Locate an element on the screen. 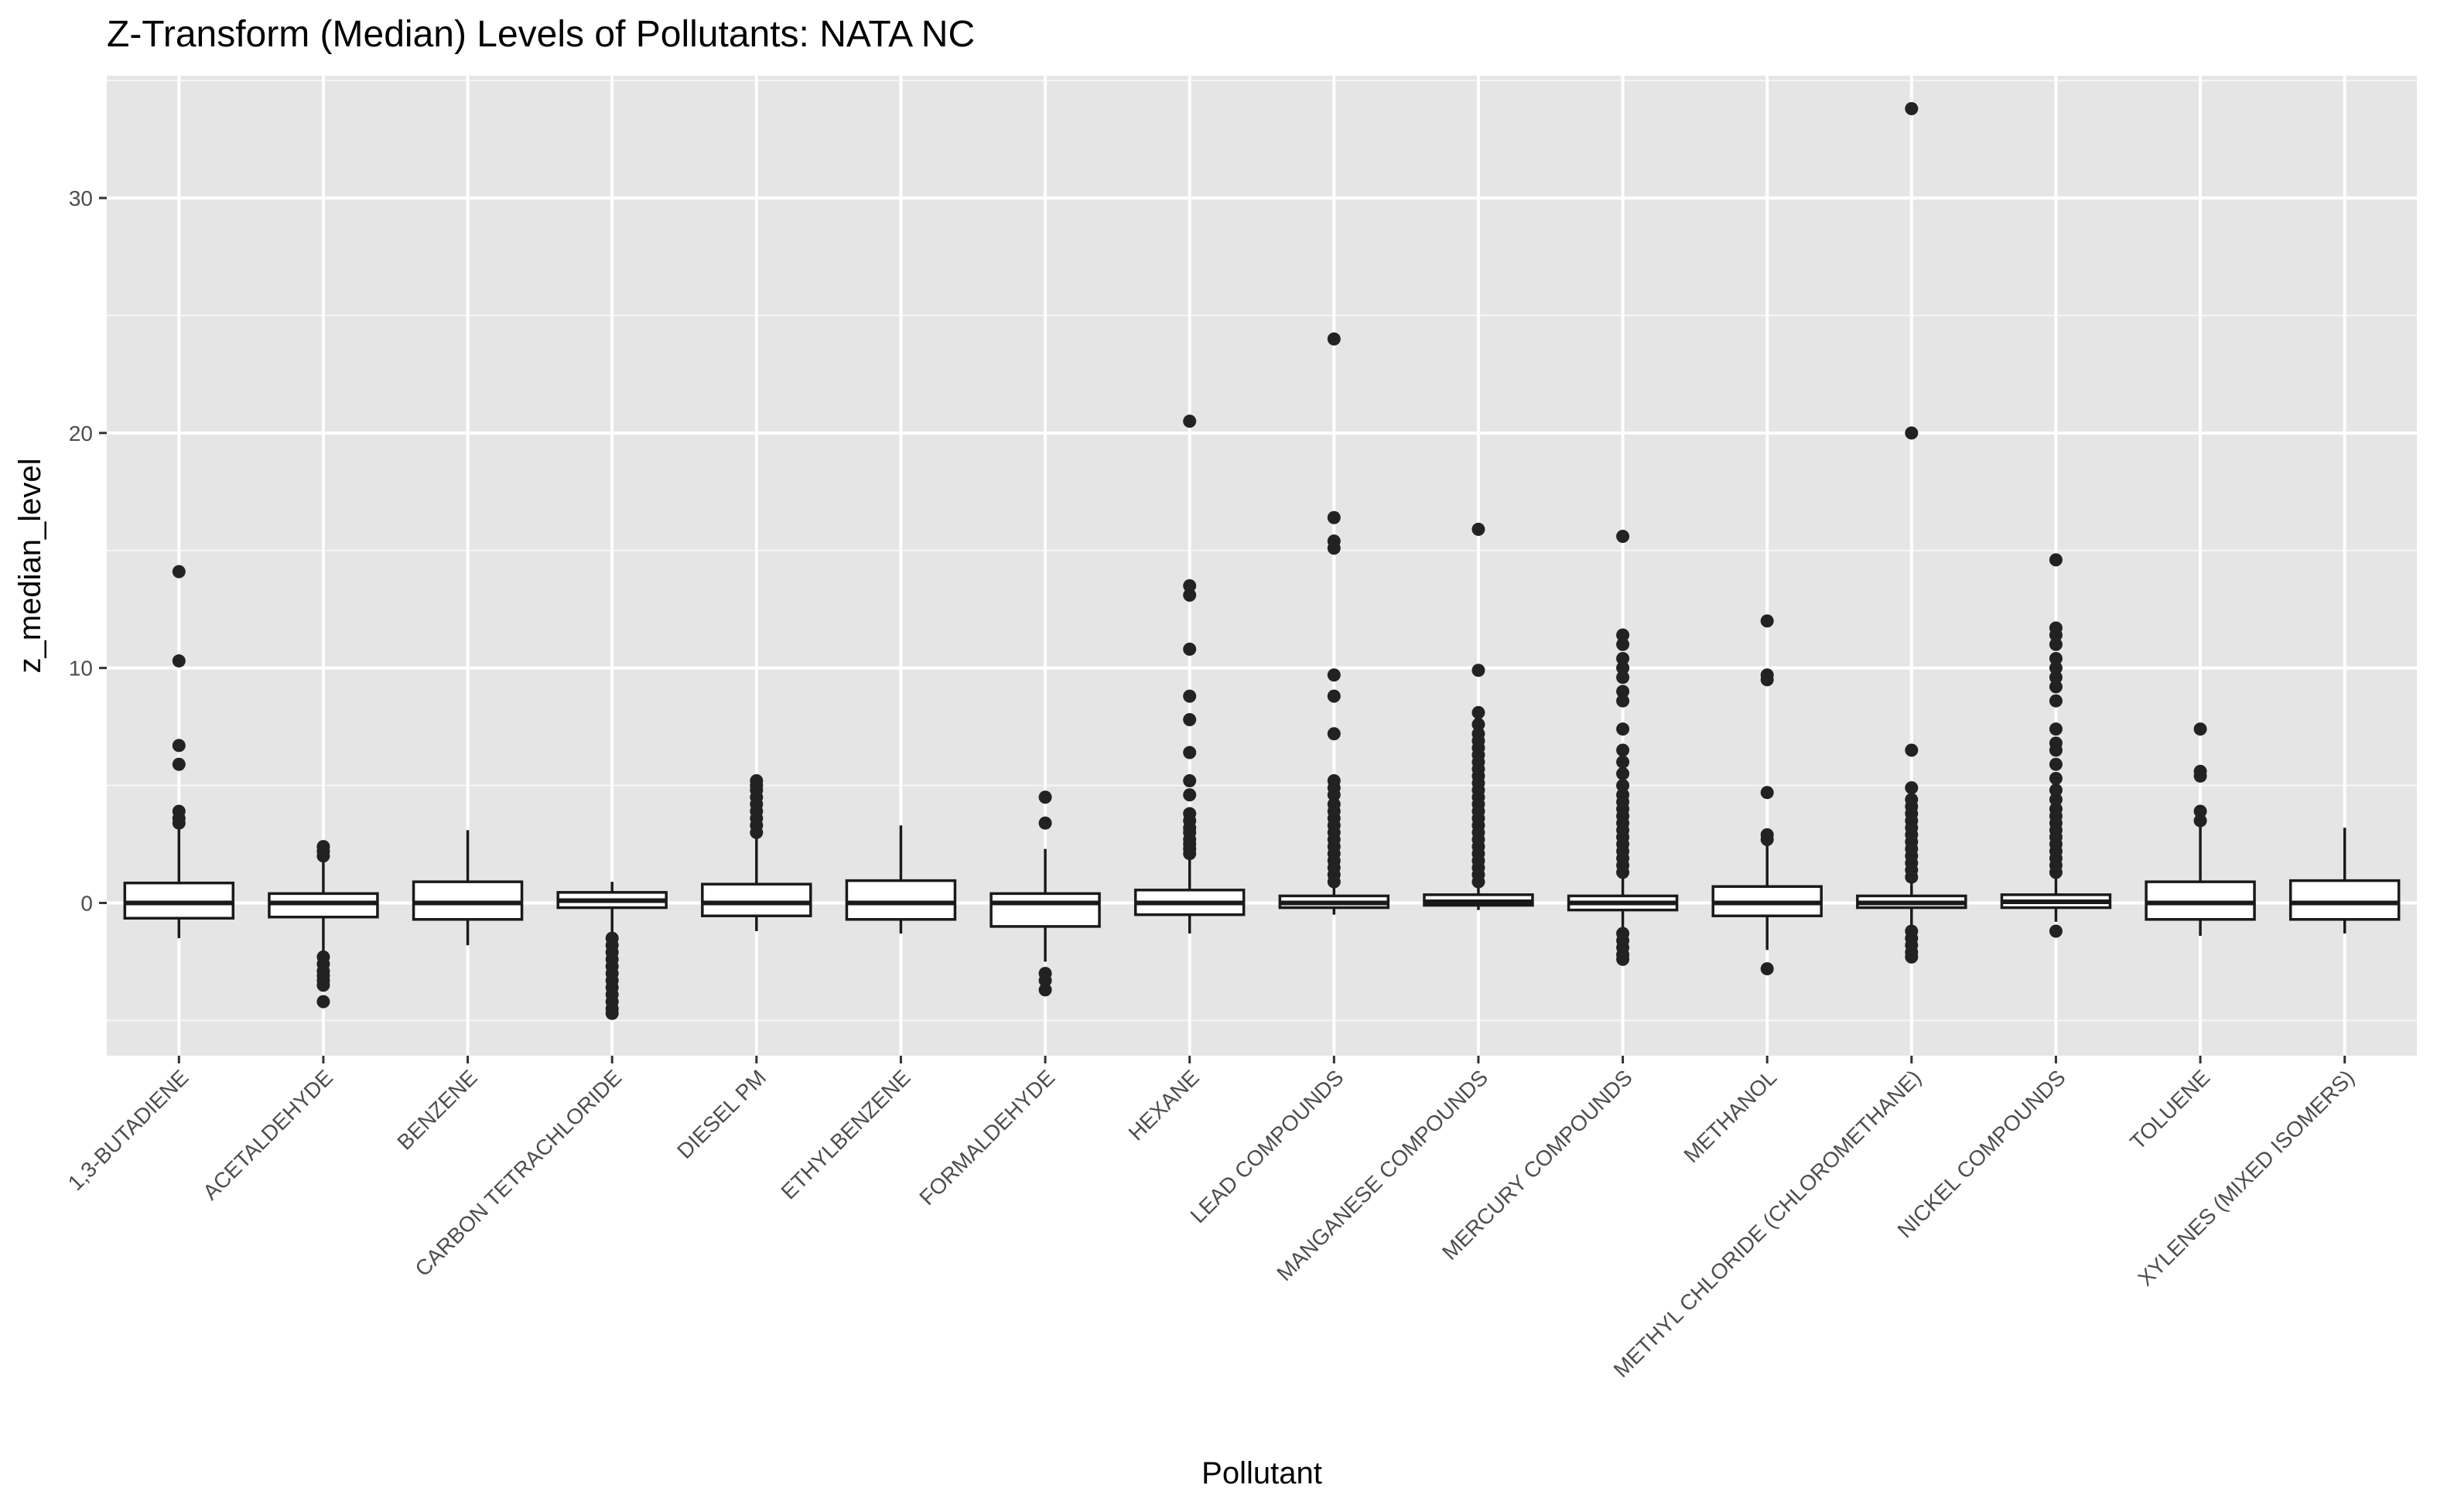  x-tick-label: TOLUENE is located at coordinates (2169, 1109).